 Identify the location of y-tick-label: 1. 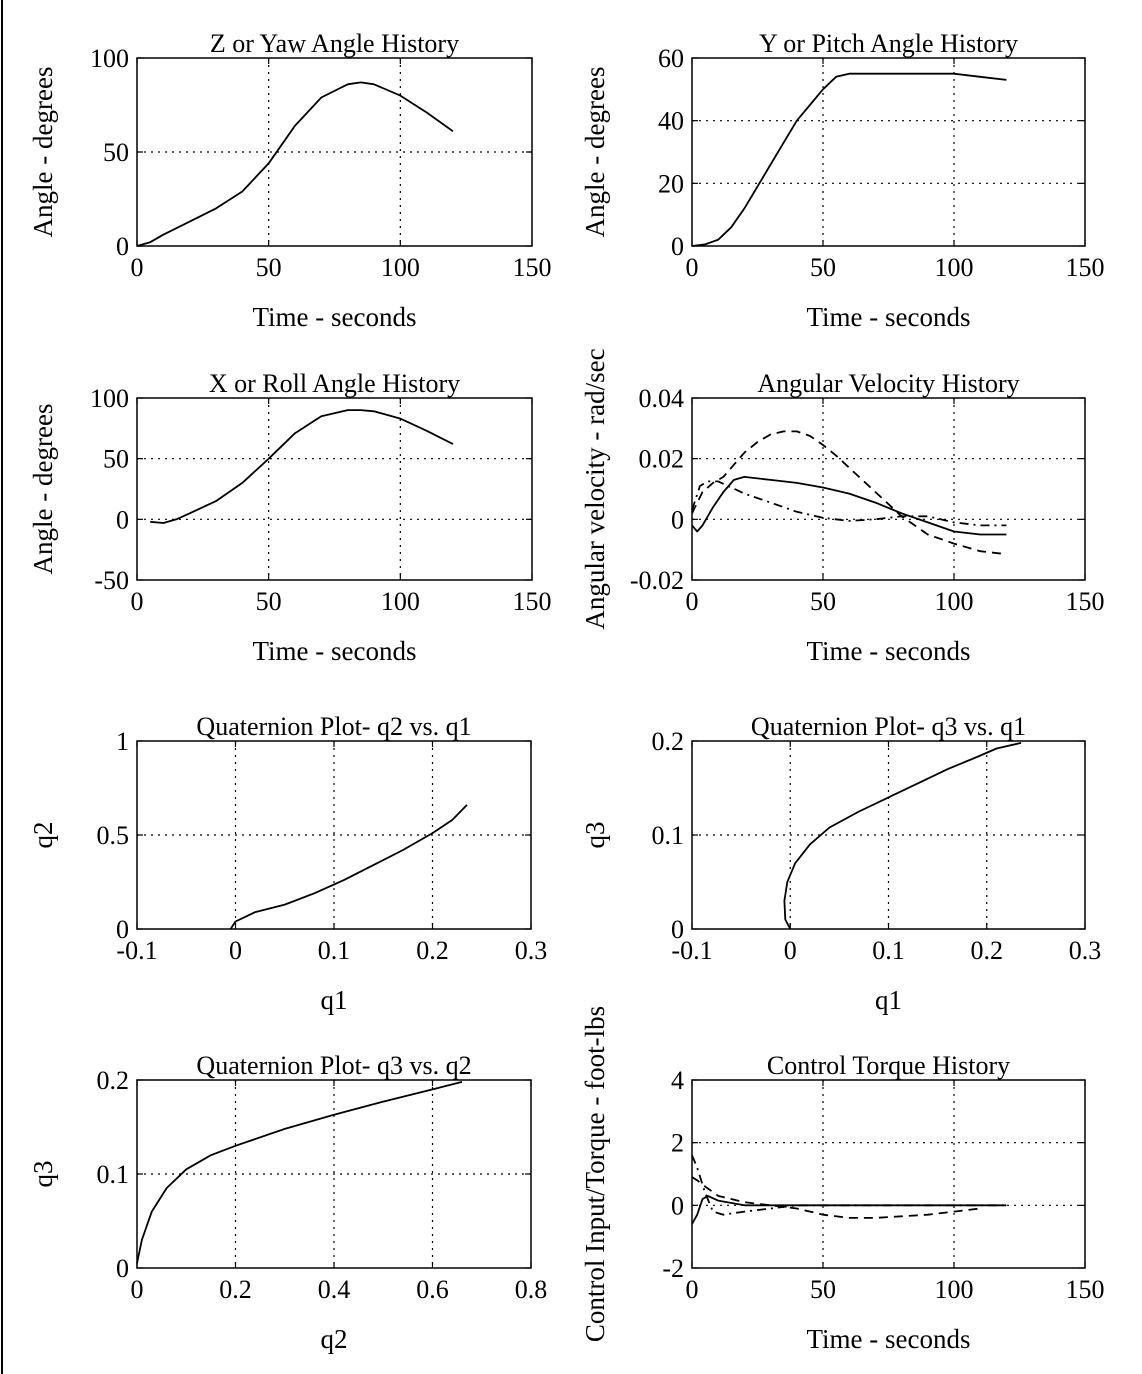
(122, 741).